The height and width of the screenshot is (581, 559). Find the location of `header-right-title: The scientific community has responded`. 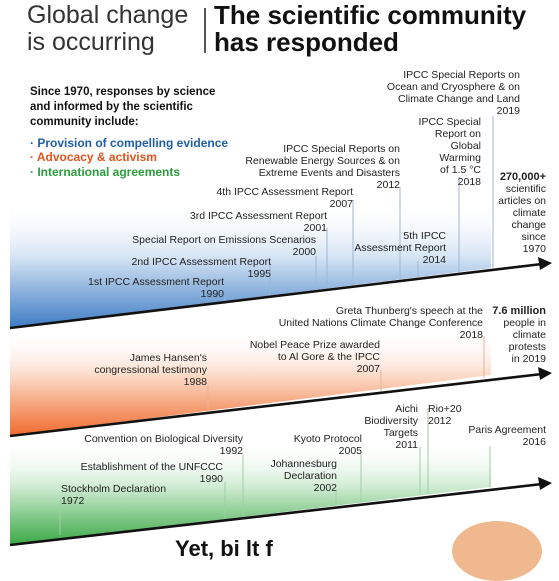

header-right-title: The scientific community has responded is located at coordinates (370, 29).